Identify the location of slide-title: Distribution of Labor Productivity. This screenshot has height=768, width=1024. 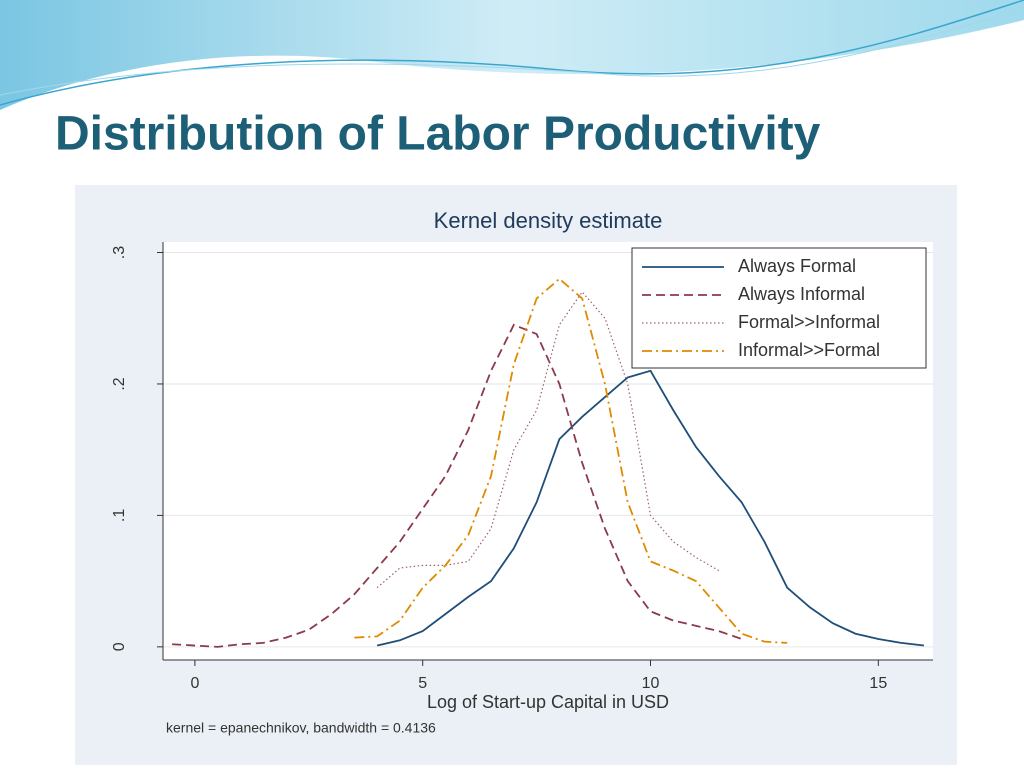
(438, 134).